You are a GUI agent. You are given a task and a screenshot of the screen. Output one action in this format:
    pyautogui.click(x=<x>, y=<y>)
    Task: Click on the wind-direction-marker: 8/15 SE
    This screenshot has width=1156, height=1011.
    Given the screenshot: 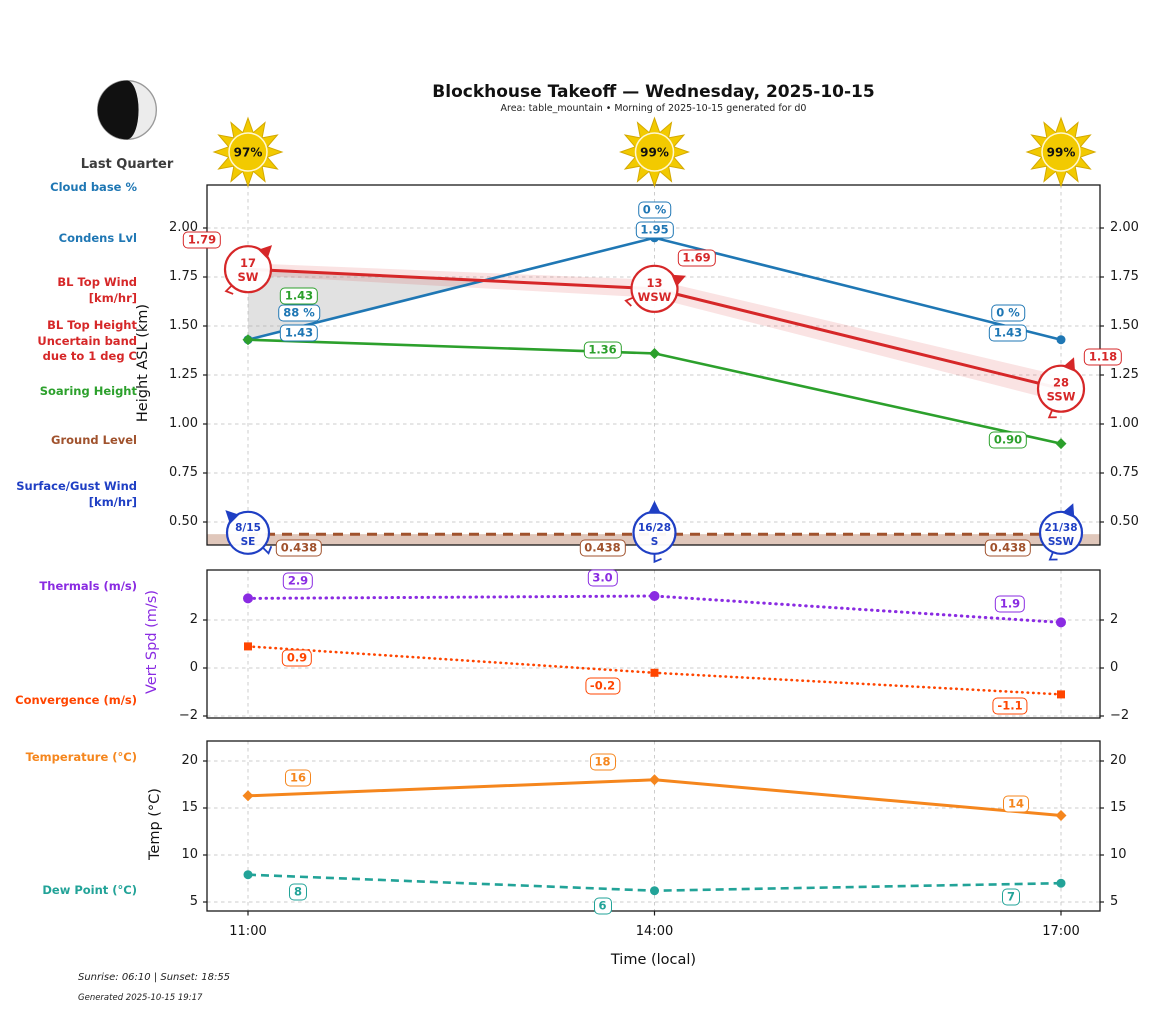 What is the action you would take?
    pyautogui.click(x=249, y=532)
    